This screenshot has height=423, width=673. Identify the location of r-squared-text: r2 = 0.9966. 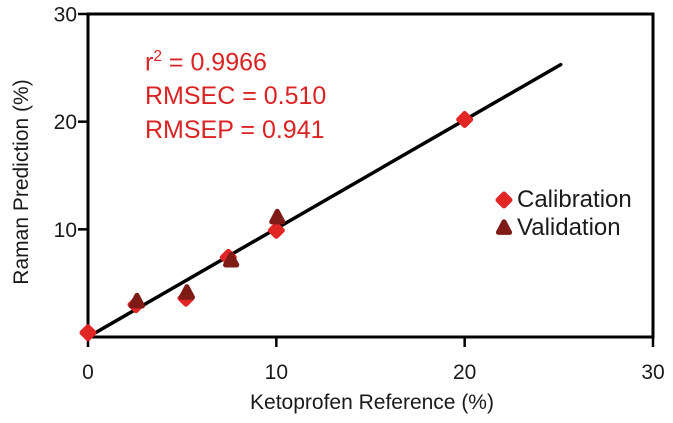
(235, 59).